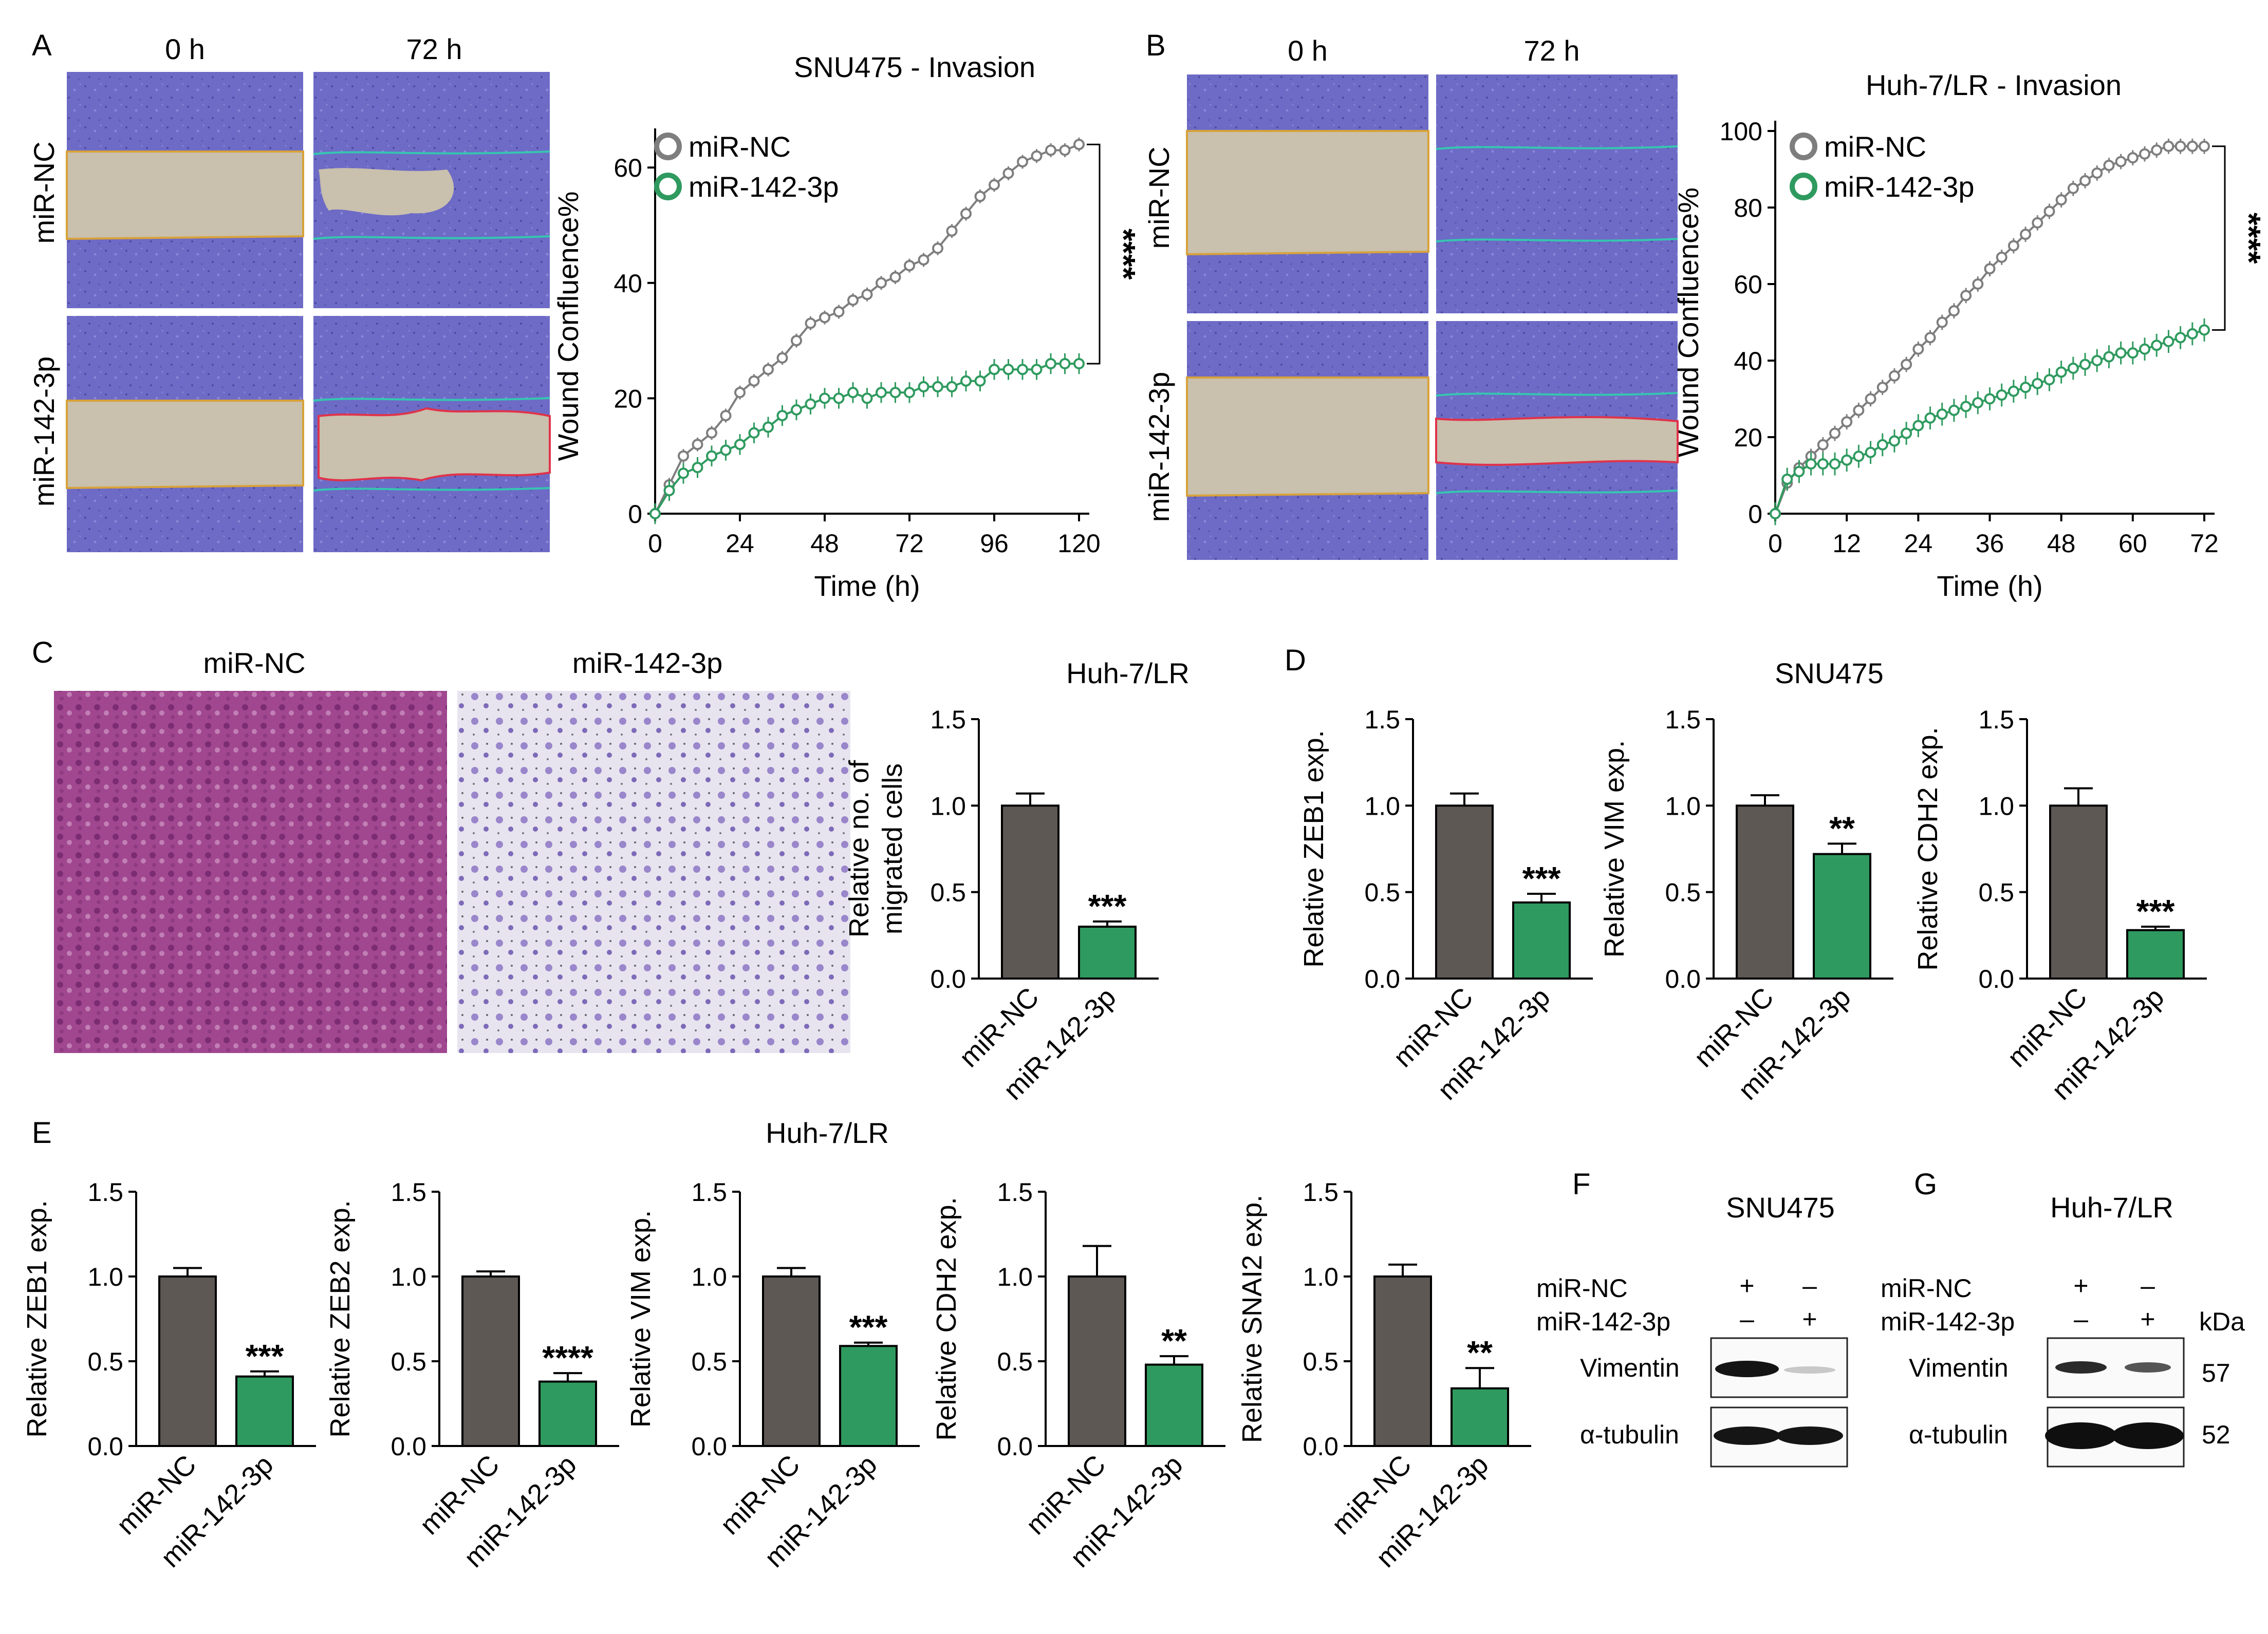 This screenshot has width=2268, height=1634. Describe the element at coordinates (740, 543) in the screenshot. I see `x-tick-label: 24` at that location.